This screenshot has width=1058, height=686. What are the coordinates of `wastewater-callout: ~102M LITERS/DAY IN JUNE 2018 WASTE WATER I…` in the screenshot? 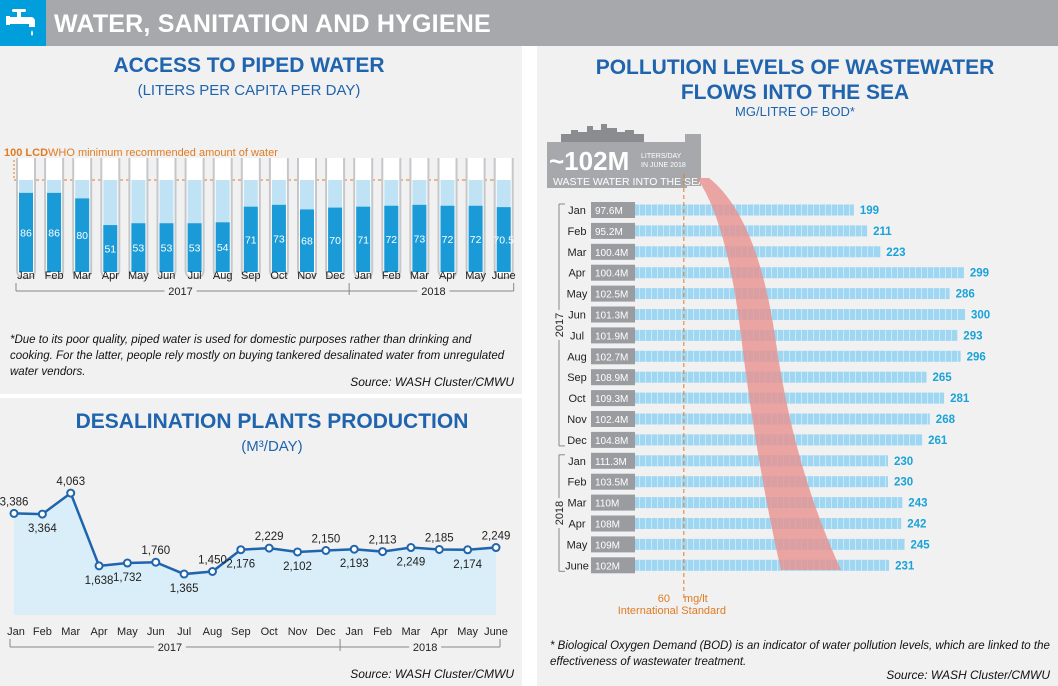 It's located at (626, 161).